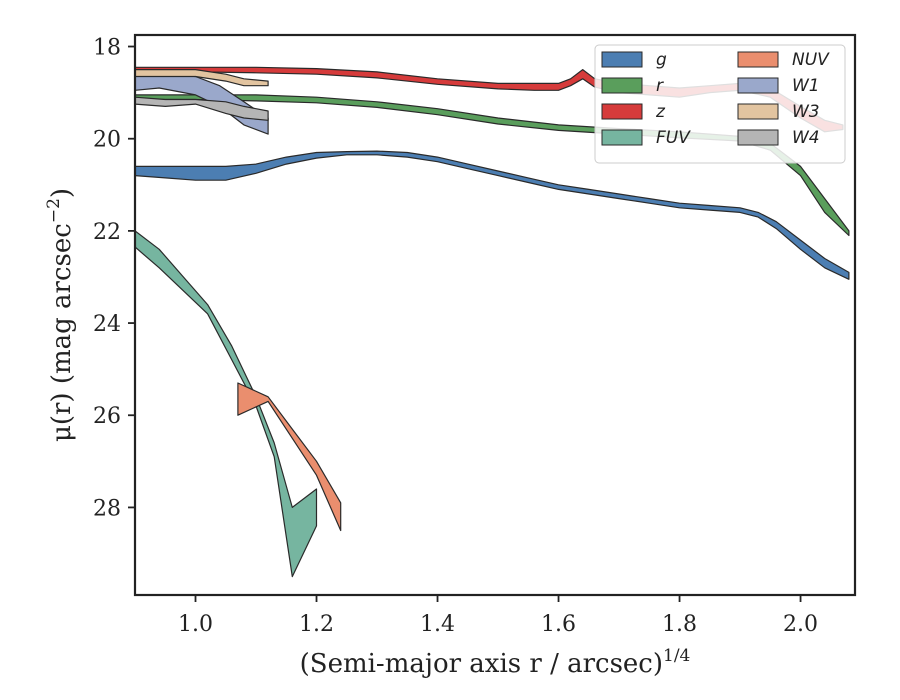 Image resolution: width=900 pixels, height=700 pixels. Describe the element at coordinates (195, 624) in the screenshot. I see `x-tick-label: 1.0` at that location.